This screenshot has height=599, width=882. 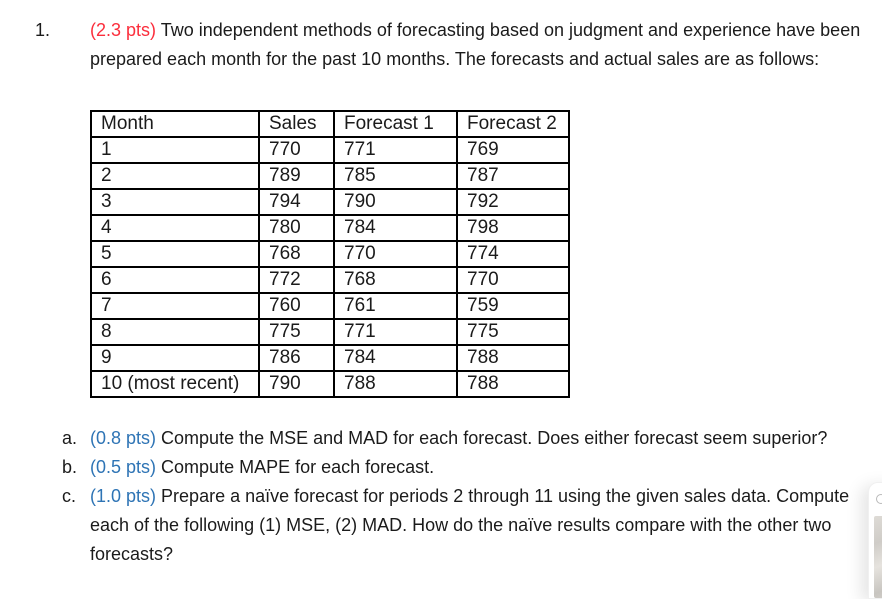 I want to click on cell-forecast-1: 761, so click(x=395, y=306).